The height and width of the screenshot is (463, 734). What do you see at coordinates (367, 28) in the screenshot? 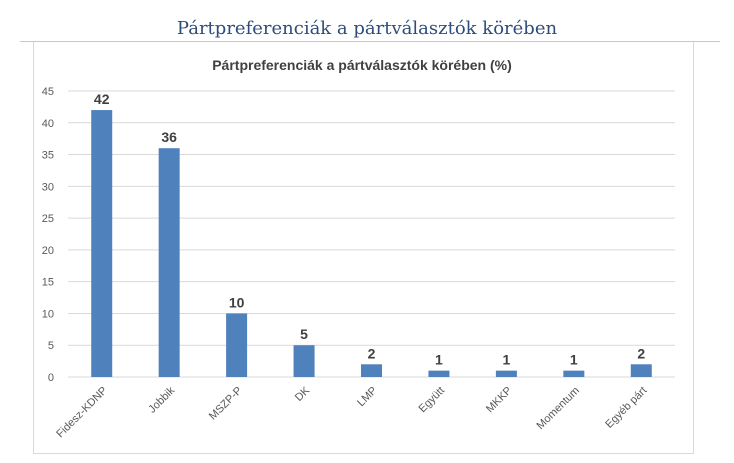
I see `page-title: Pártpreferenciák a pártválasztók körében` at bounding box center [367, 28].